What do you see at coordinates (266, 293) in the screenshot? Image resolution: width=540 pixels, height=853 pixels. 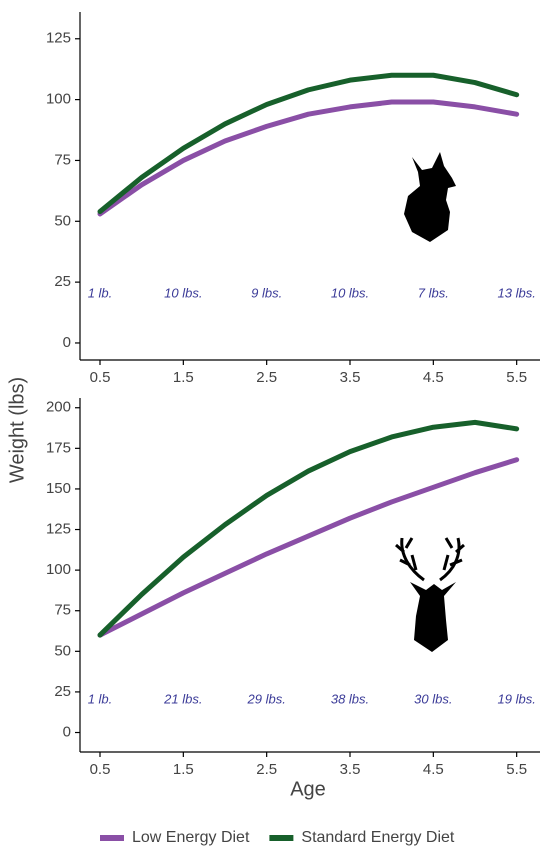 I see `annotation: 9 lbs.` at bounding box center [266, 293].